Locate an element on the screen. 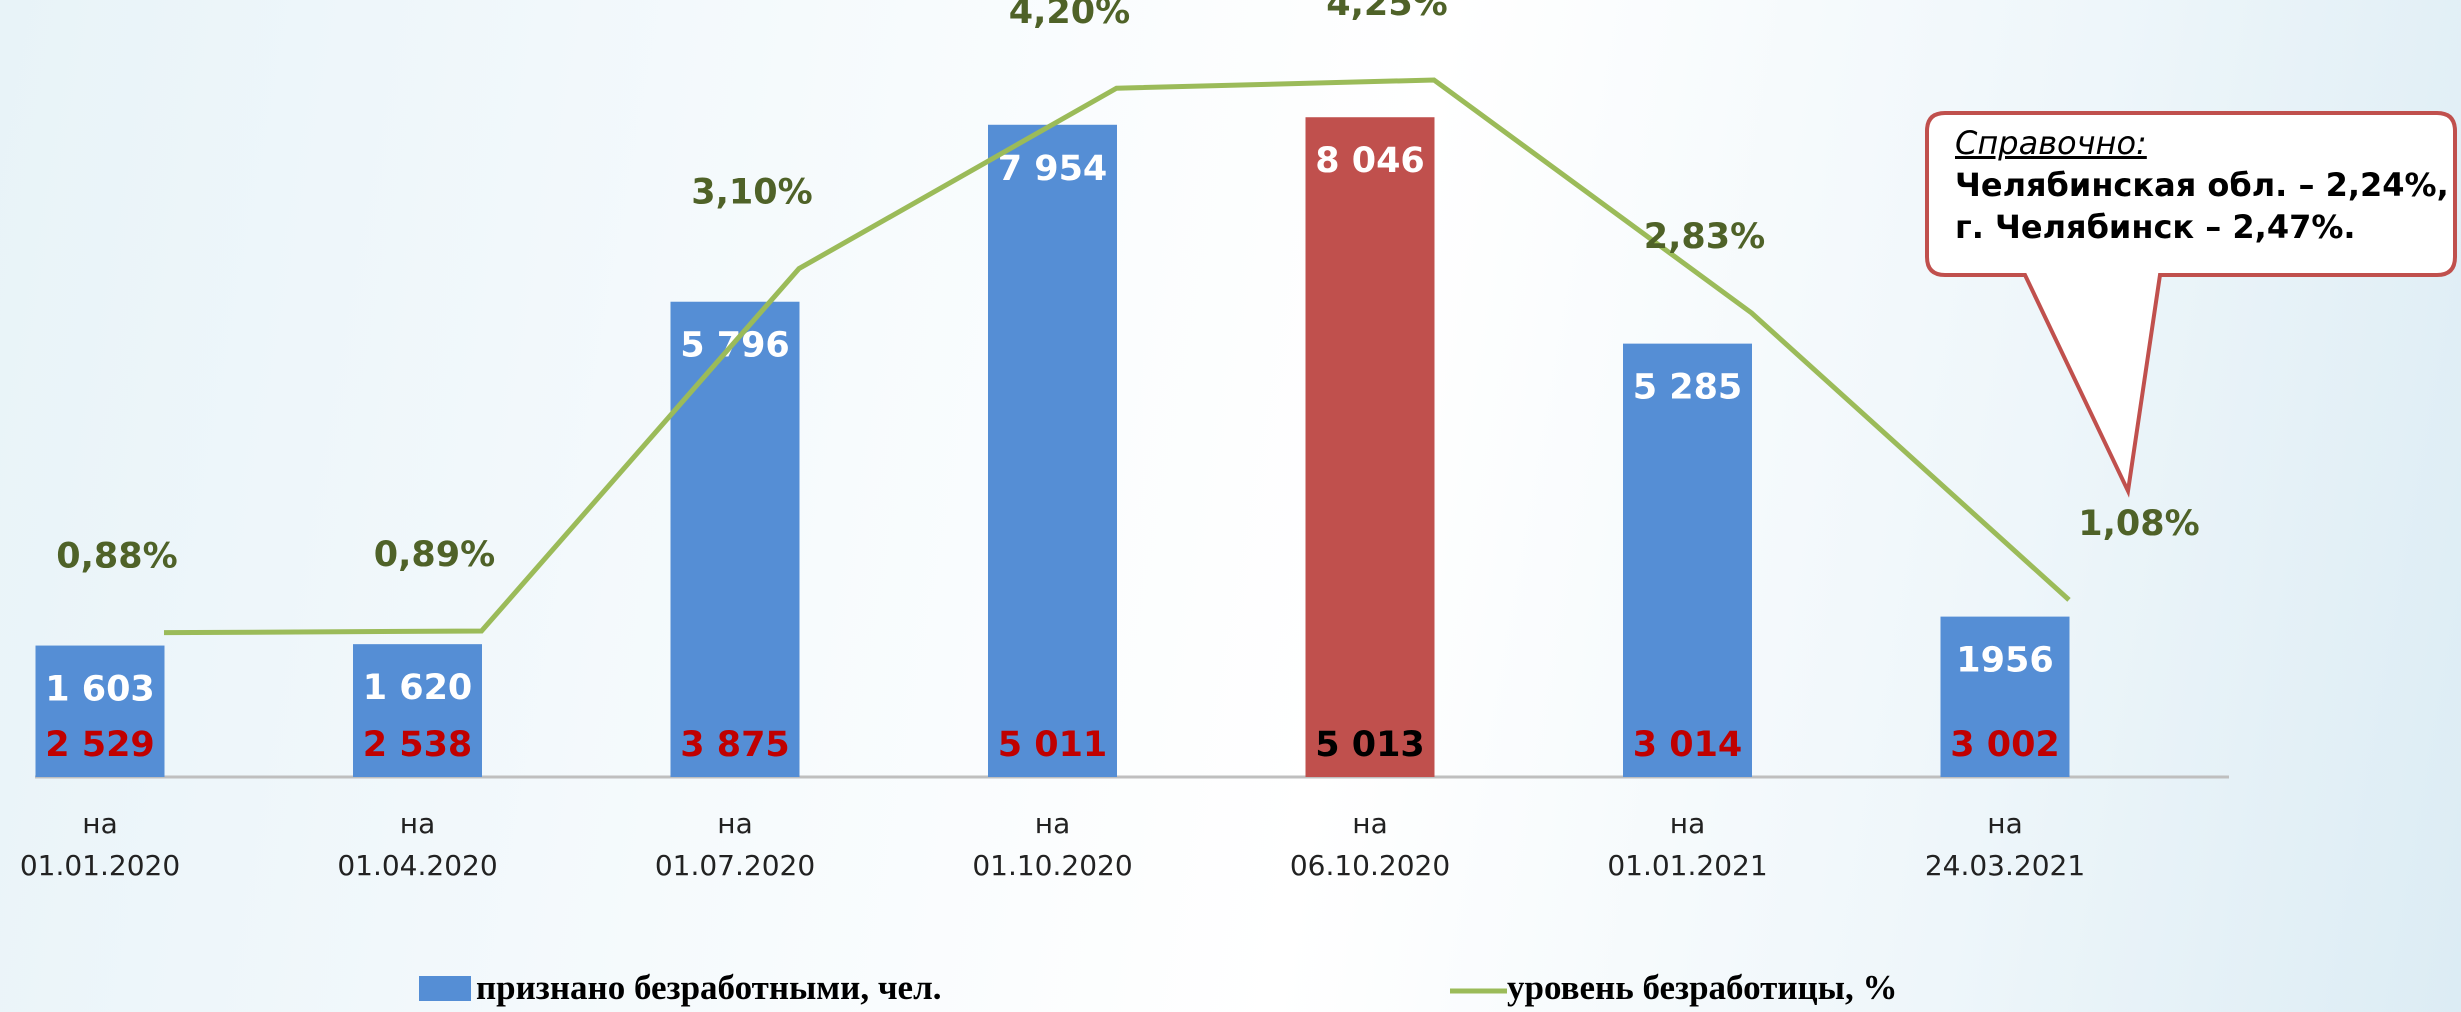  x-tick-label: на 24.03.2021 is located at coordinates (2005, 844).